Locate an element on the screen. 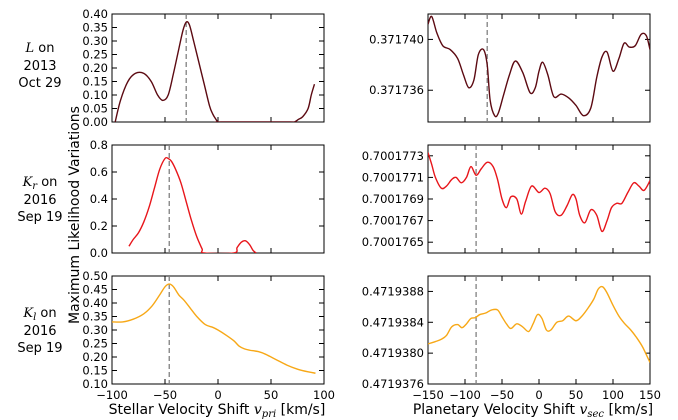 This screenshot has width=678, height=420. chart-6-ytick-label: 0.4719380 is located at coordinates (393, 353).